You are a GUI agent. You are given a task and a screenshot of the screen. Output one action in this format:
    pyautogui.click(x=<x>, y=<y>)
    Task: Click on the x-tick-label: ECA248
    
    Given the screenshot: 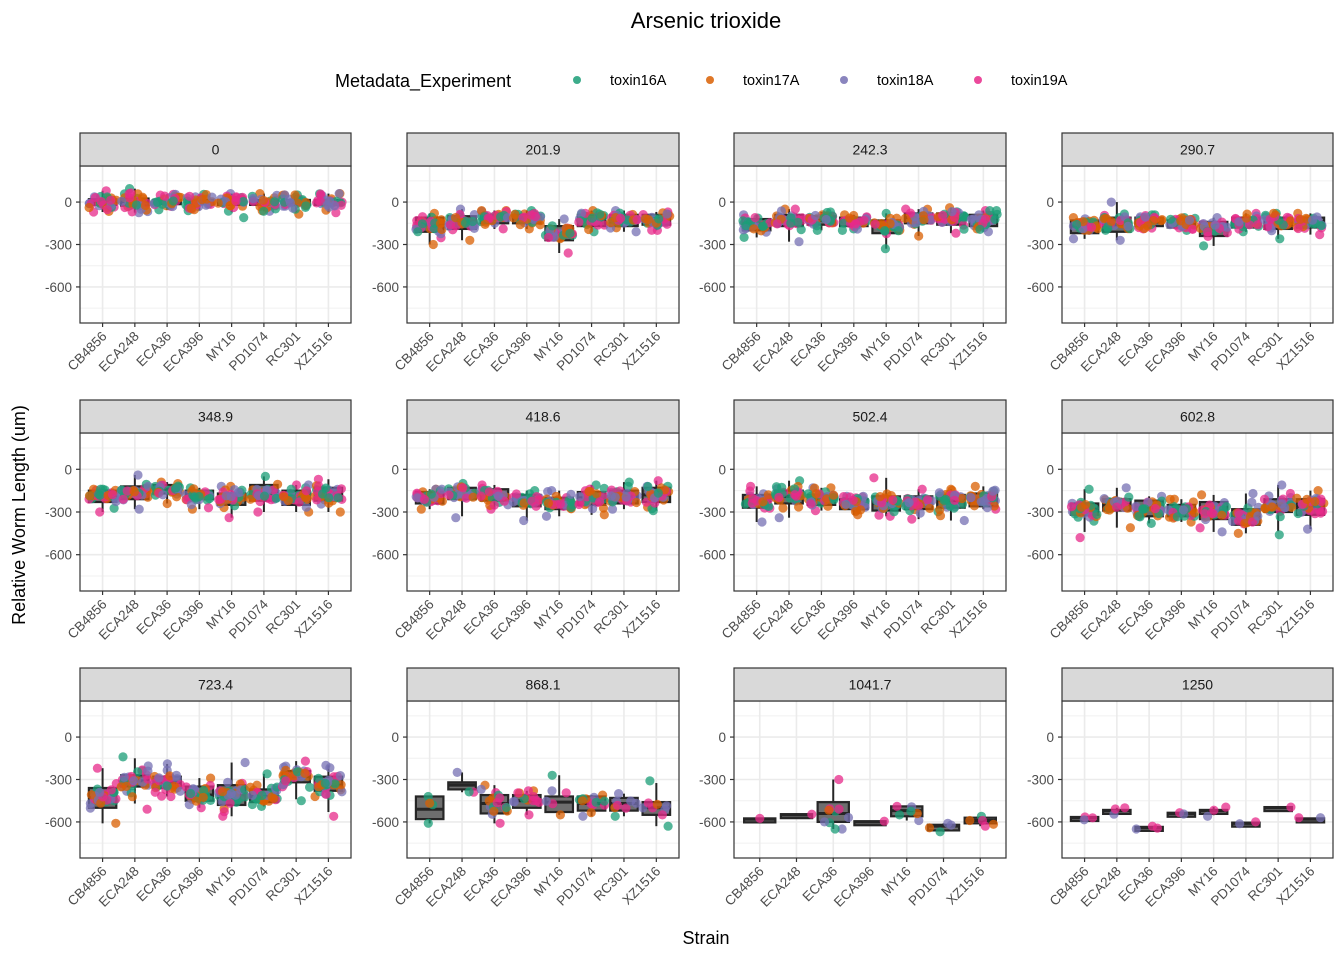 What is the action you would take?
    pyautogui.click(x=780, y=887)
    